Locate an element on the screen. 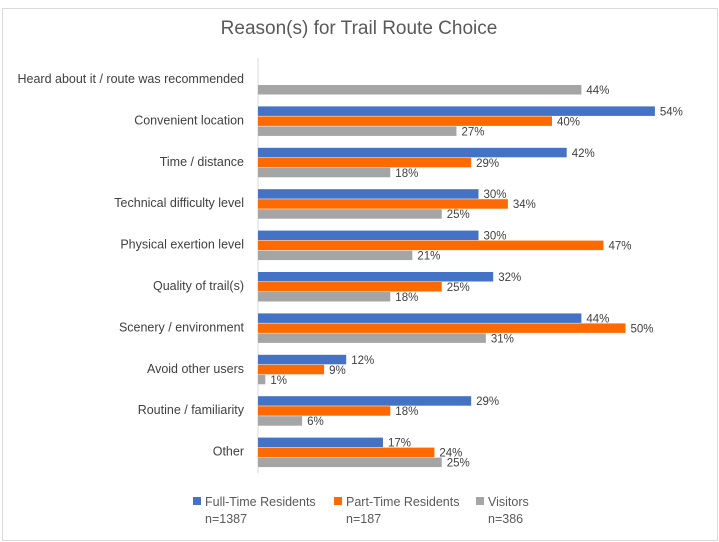 The image size is (719, 542). data-label: 54% is located at coordinates (671, 112).